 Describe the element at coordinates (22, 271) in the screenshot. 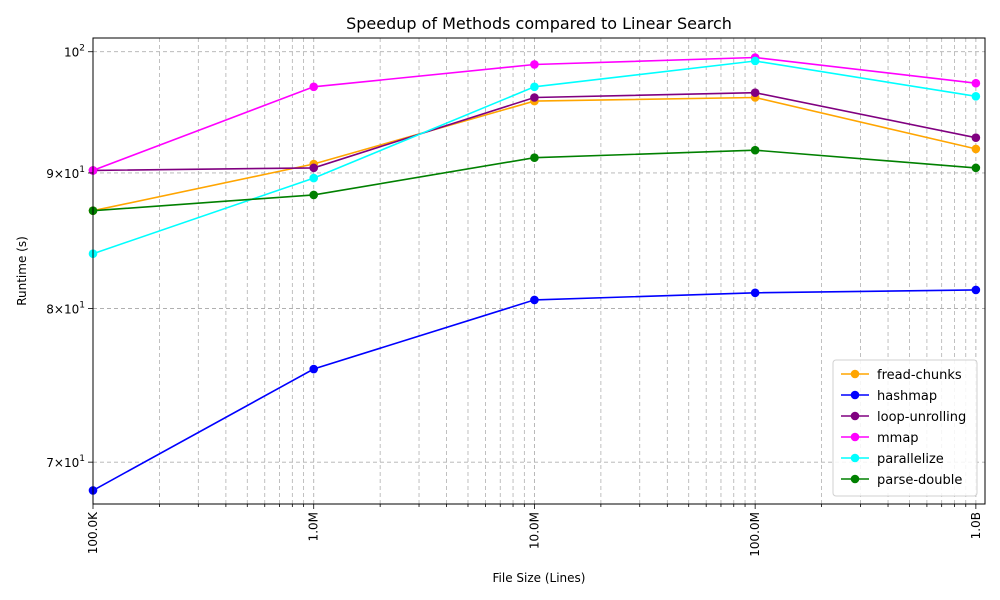

I see `y-axis-label: Runtime (s)` at that location.